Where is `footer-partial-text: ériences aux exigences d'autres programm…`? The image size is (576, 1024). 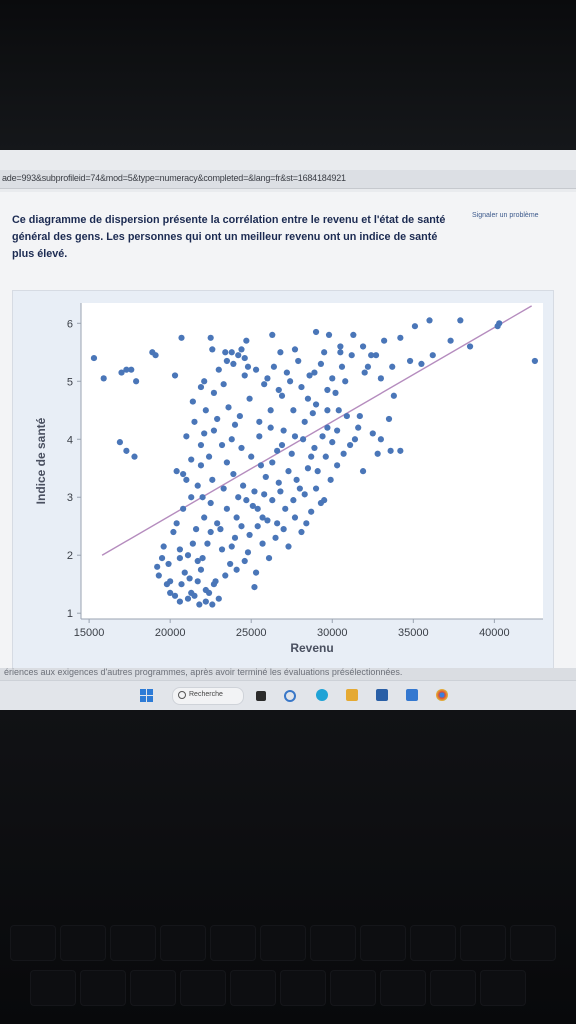 footer-partial-text: ériences aux exigences d'autres programm… is located at coordinates (203, 672).